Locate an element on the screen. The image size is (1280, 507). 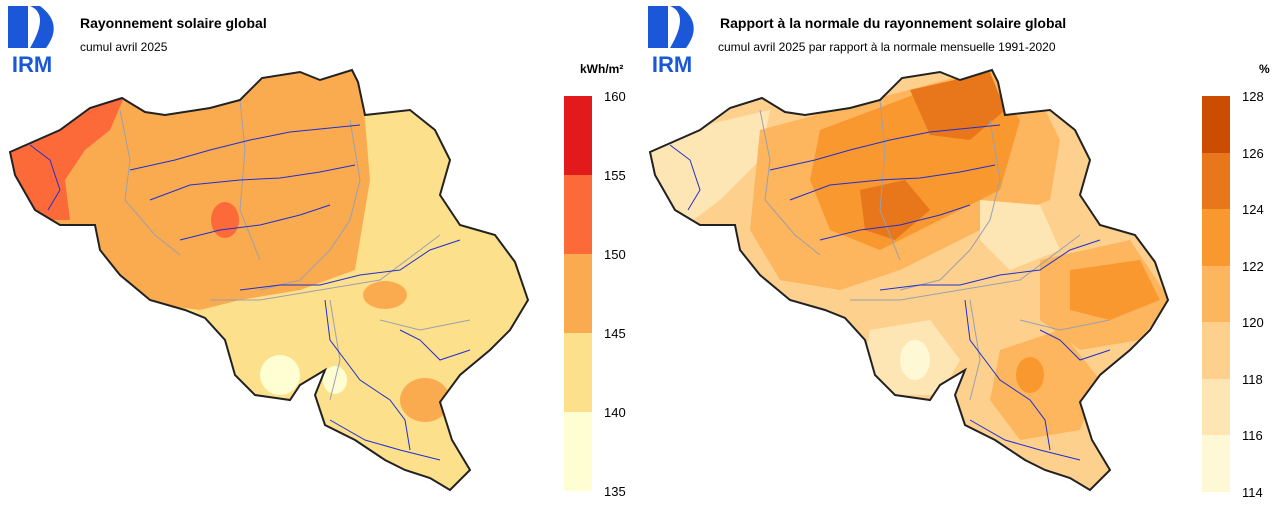
legend-tick: 160 is located at coordinates (615, 96).